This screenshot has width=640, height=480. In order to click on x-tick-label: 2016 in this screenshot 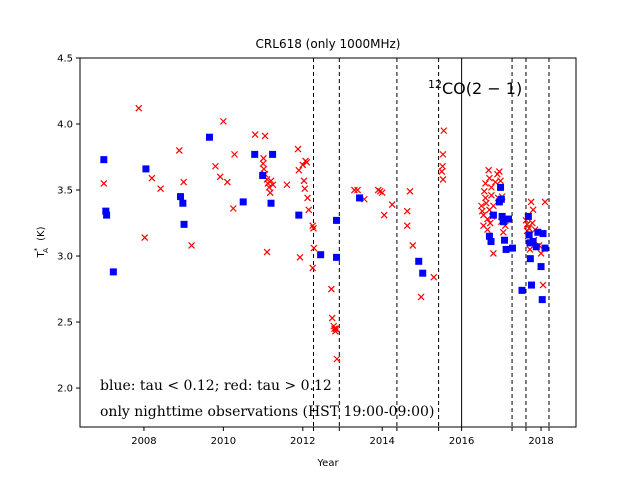, I will do `click(461, 441)`.